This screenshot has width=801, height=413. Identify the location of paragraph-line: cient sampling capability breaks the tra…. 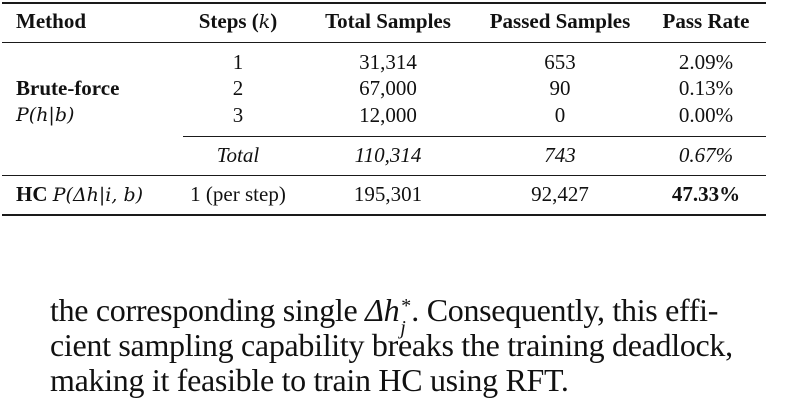
(391, 345).